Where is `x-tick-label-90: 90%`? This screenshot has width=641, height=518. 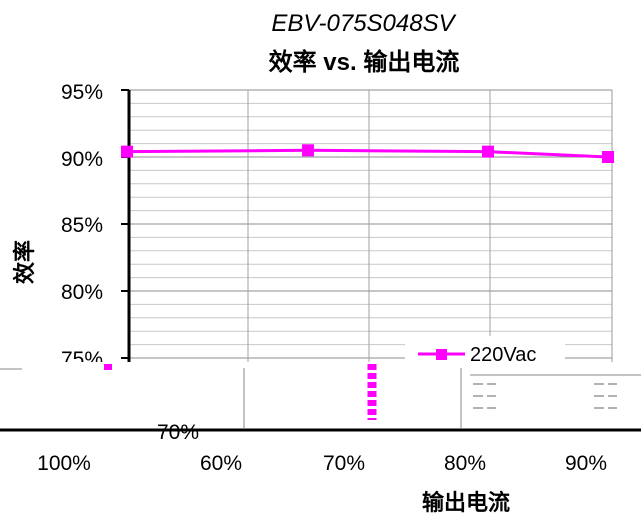 x-tick-label-90: 90% is located at coordinates (586, 463).